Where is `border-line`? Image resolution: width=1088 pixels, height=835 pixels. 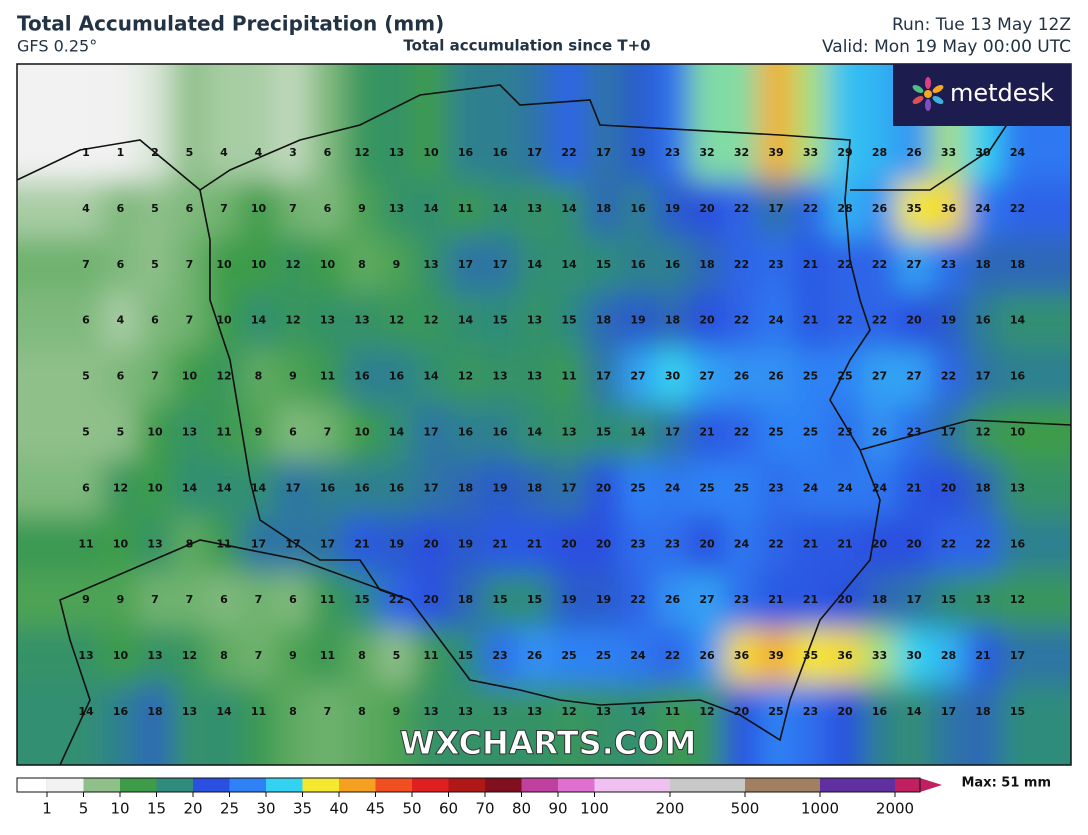
border-line is located at coordinates (965, 435).